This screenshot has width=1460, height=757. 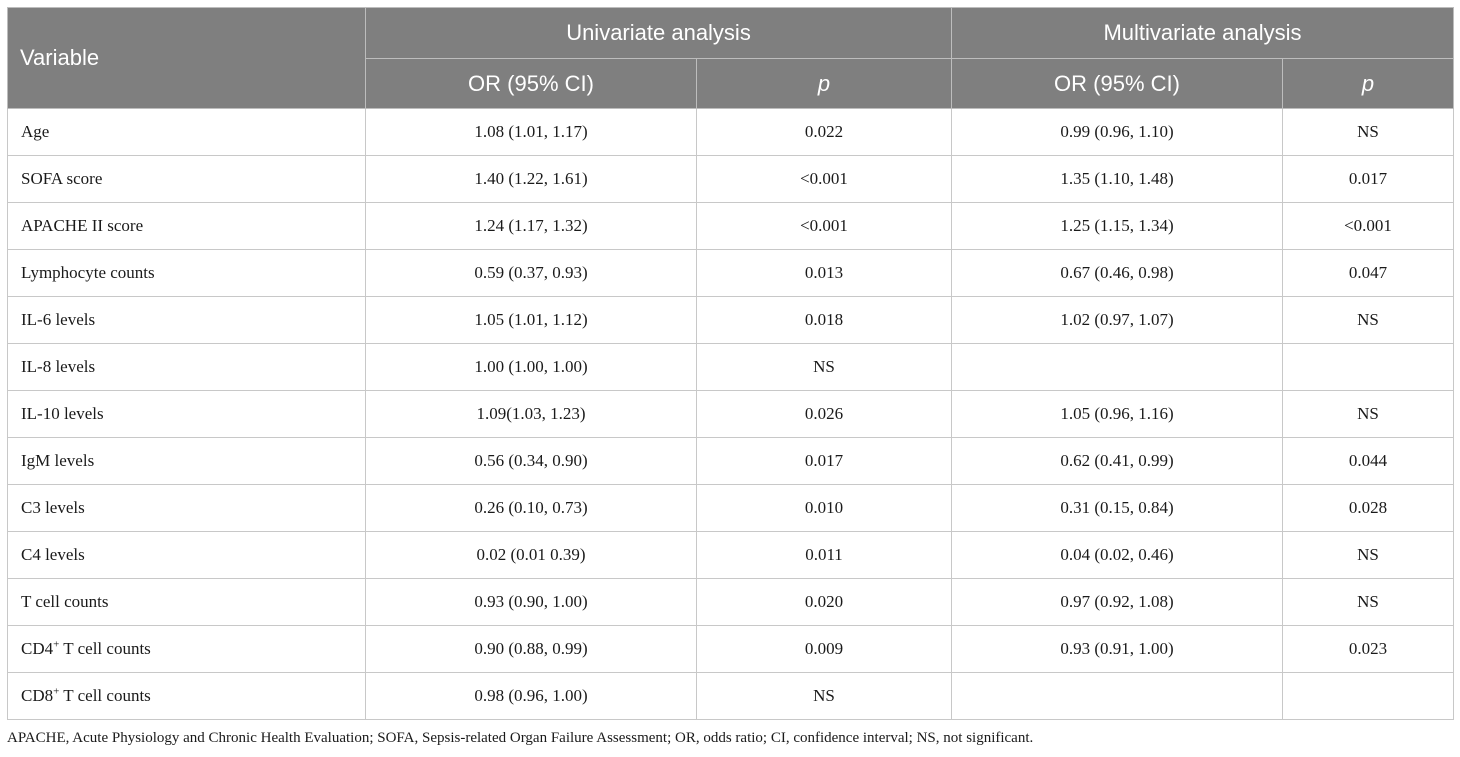 What do you see at coordinates (824, 508) in the screenshot?
I see `univariate-p-cell: 0.010` at bounding box center [824, 508].